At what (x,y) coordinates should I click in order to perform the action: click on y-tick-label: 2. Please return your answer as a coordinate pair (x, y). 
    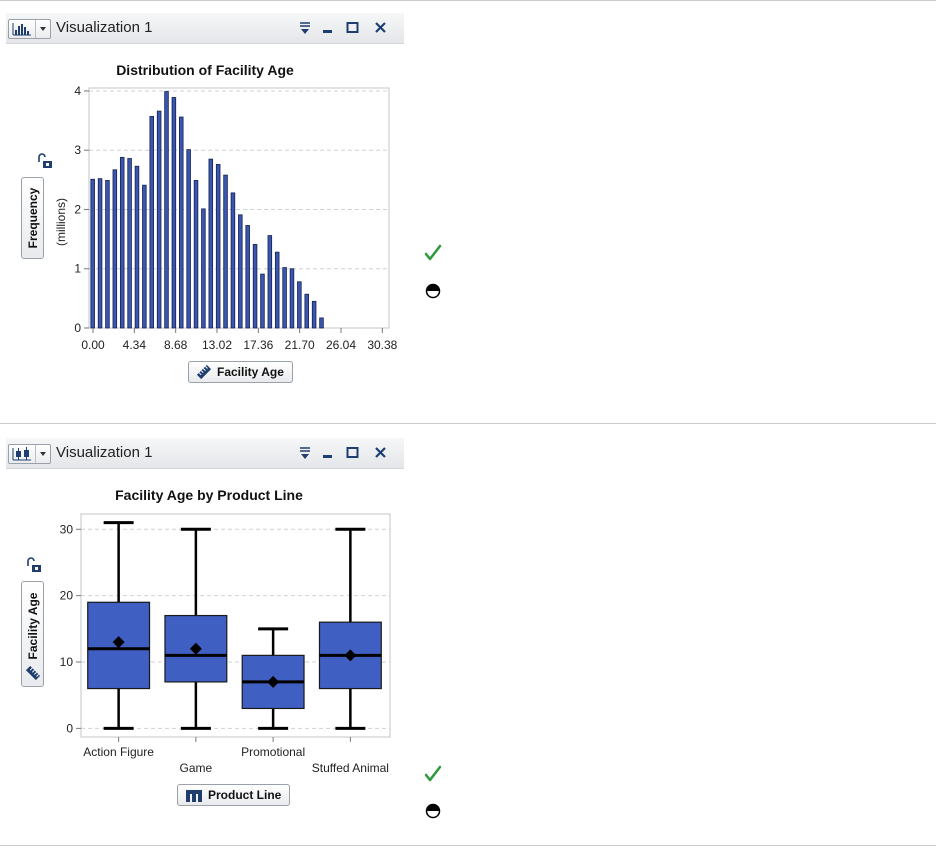
    Looking at the image, I should click on (77, 209).